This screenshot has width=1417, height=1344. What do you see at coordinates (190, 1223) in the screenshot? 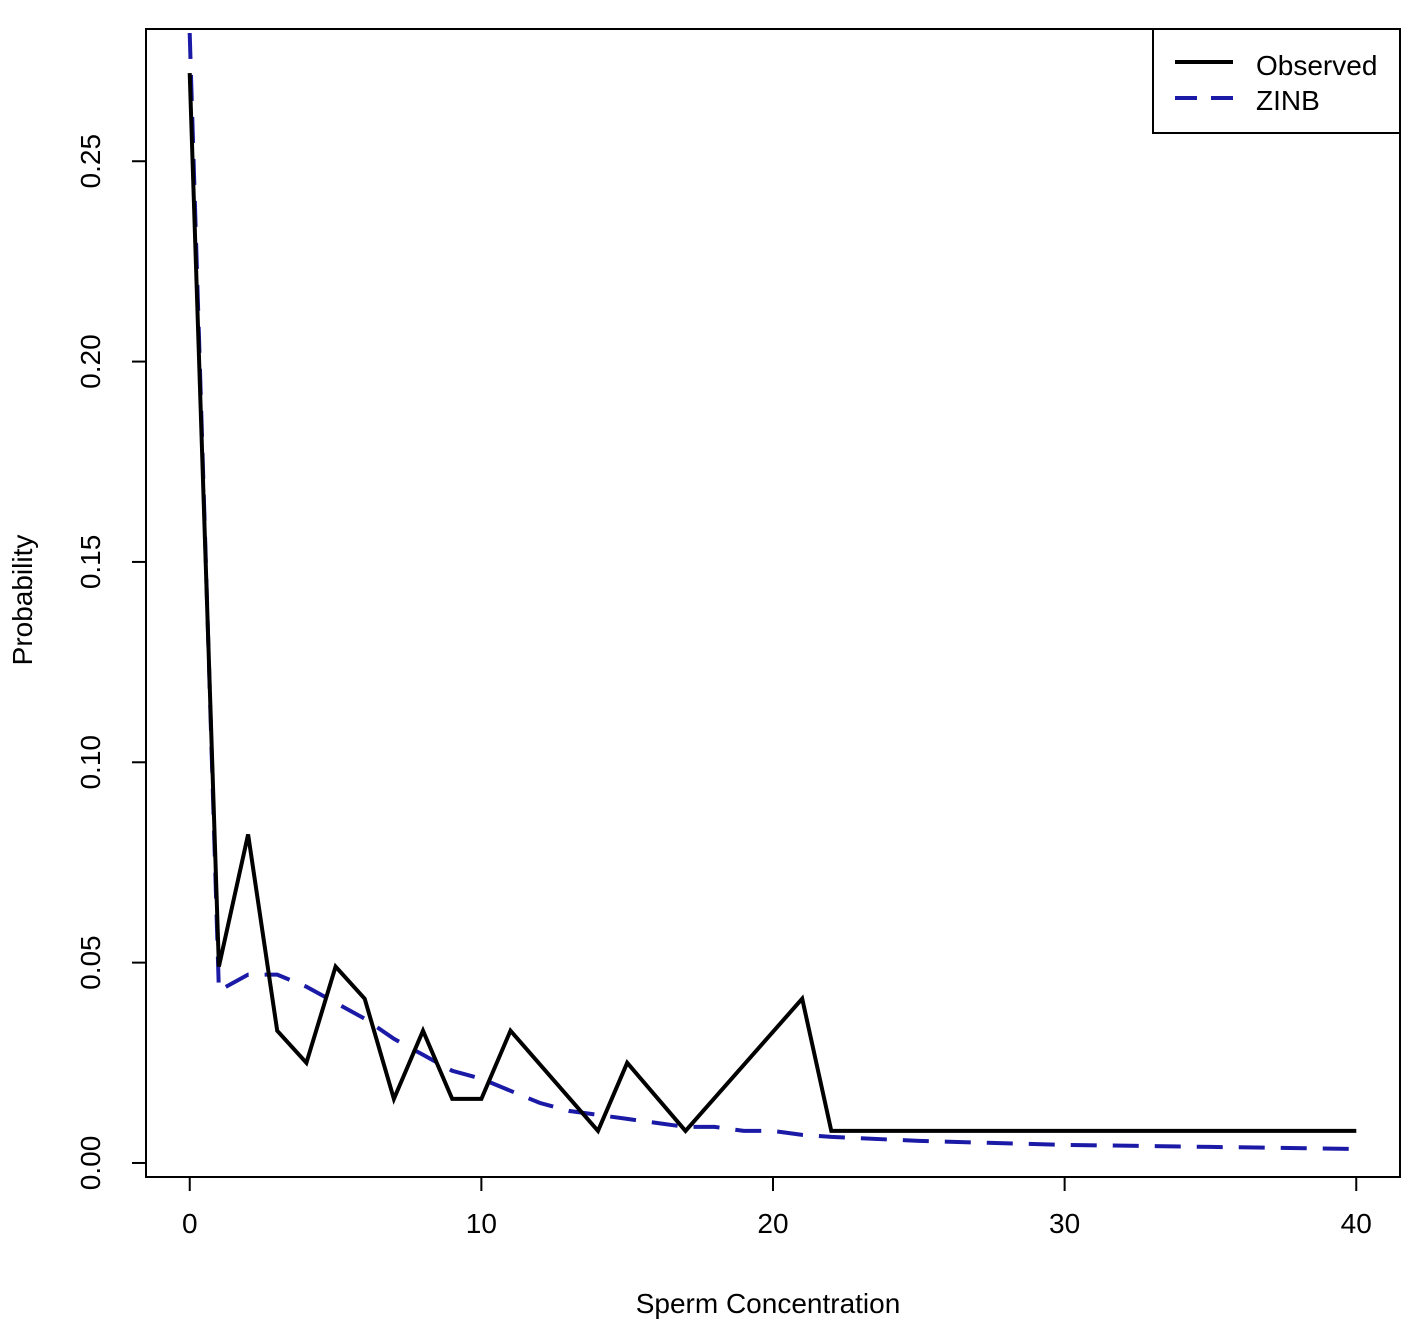
I see `x-tick-label: 0` at bounding box center [190, 1223].